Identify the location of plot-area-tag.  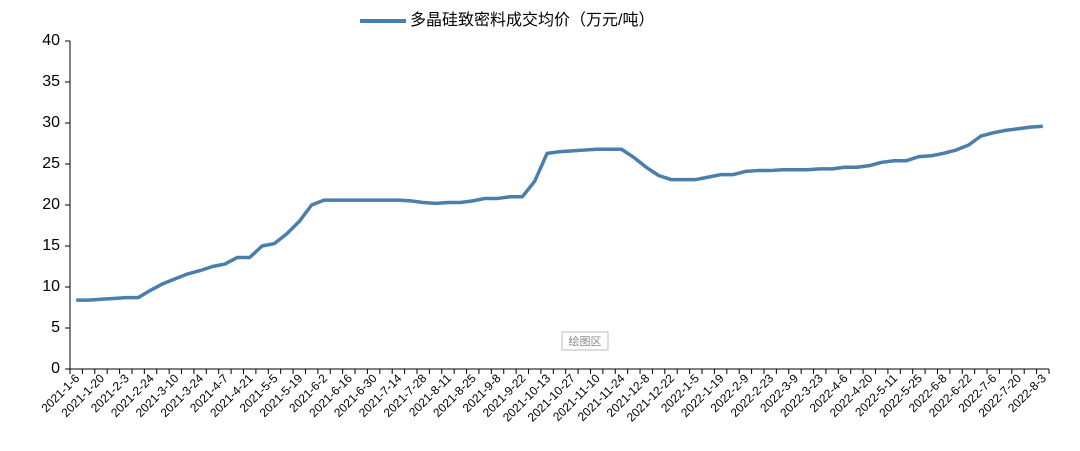
(585, 341).